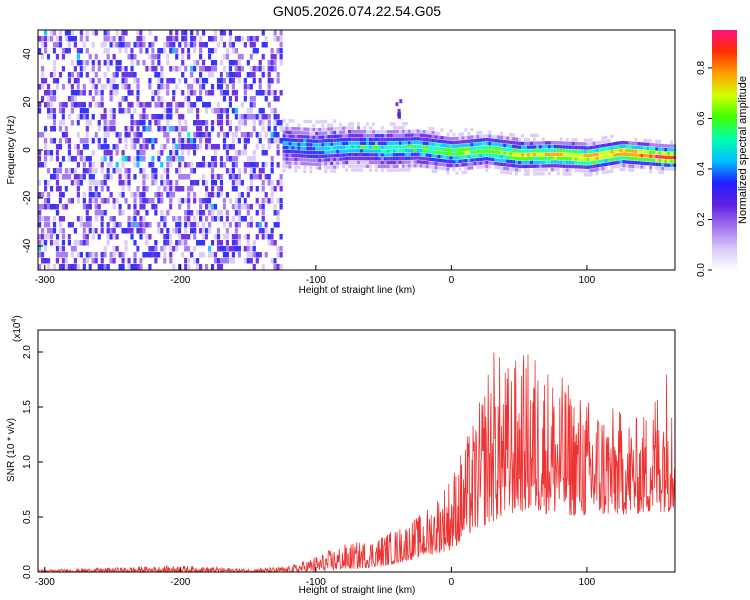  I want to click on heatmap-y-tick-label: 20, so click(27, 102).